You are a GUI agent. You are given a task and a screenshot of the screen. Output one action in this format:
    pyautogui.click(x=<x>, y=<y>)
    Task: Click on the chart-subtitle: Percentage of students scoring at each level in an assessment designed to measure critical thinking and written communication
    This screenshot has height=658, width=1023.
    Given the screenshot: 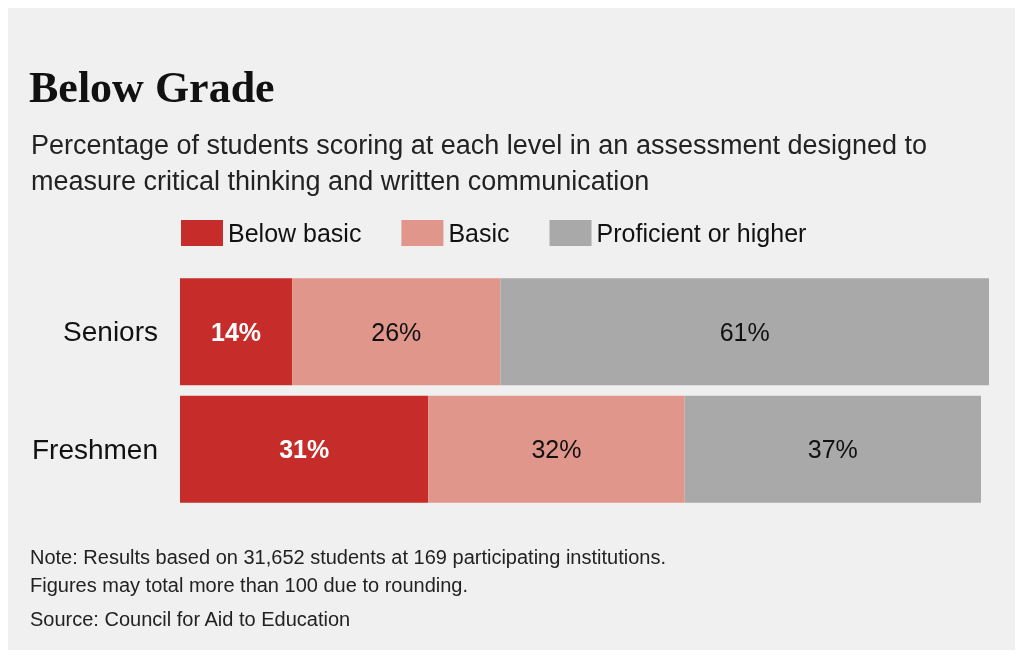 What is the action you would take?
    pyautogui.click(x=483, y=163)
    